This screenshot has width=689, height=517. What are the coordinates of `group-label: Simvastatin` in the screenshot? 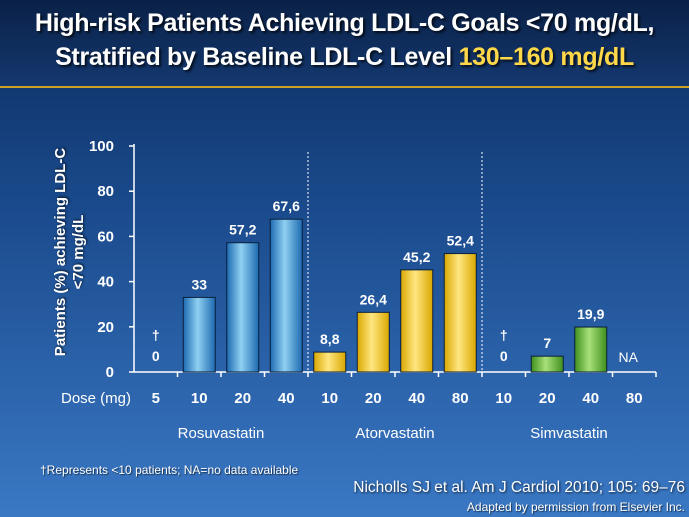 It's located at (569, 433).